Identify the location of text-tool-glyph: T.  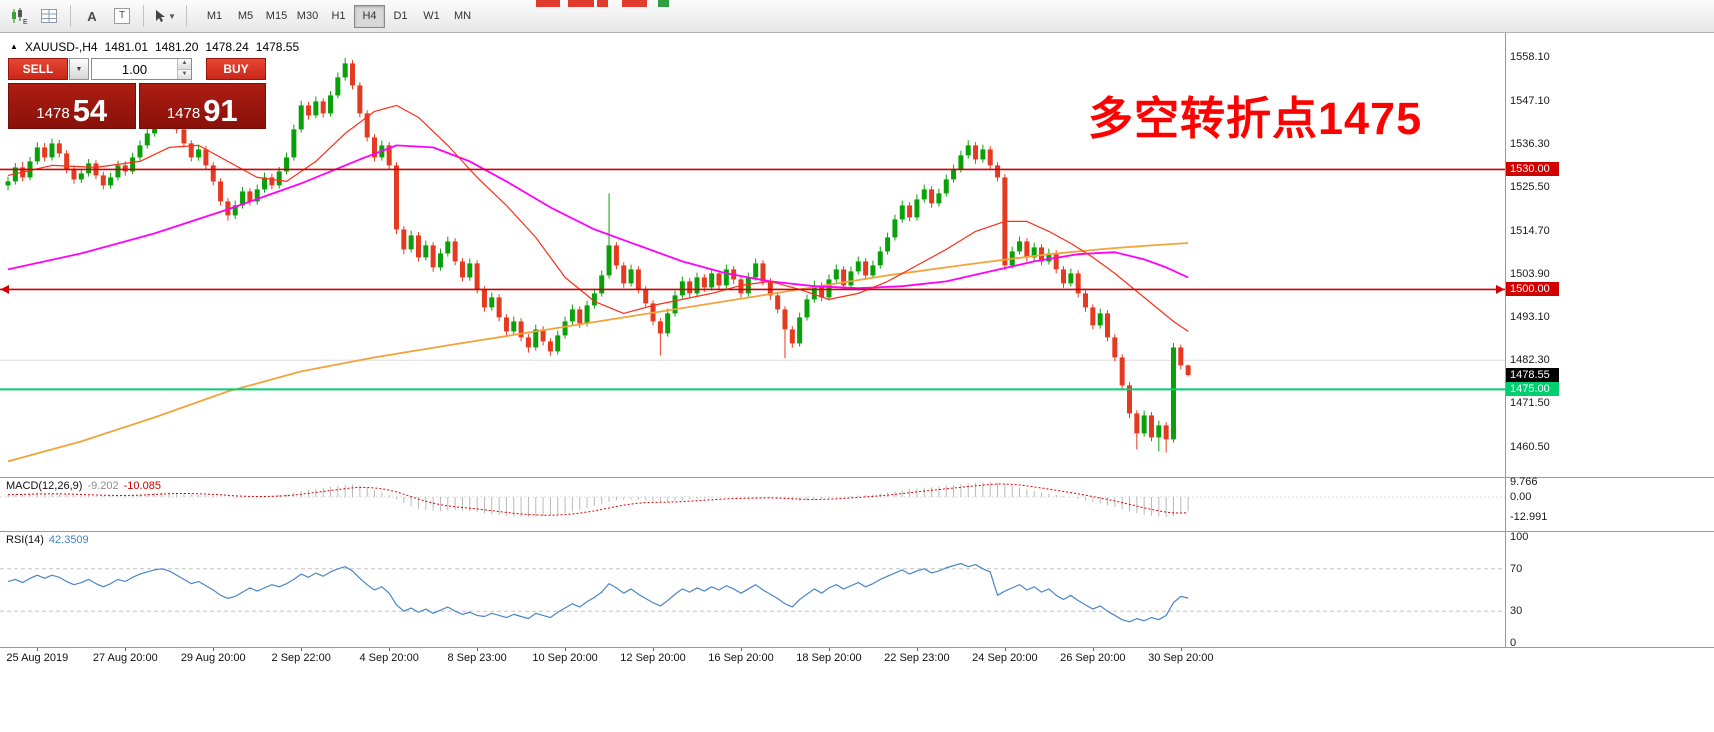
(122, 16).